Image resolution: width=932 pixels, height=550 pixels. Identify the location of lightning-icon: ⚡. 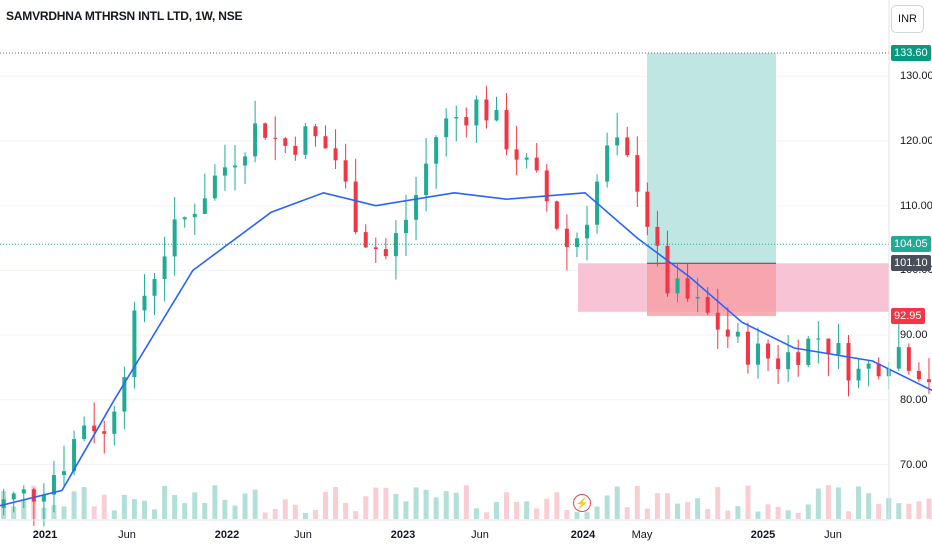
(582, 503).